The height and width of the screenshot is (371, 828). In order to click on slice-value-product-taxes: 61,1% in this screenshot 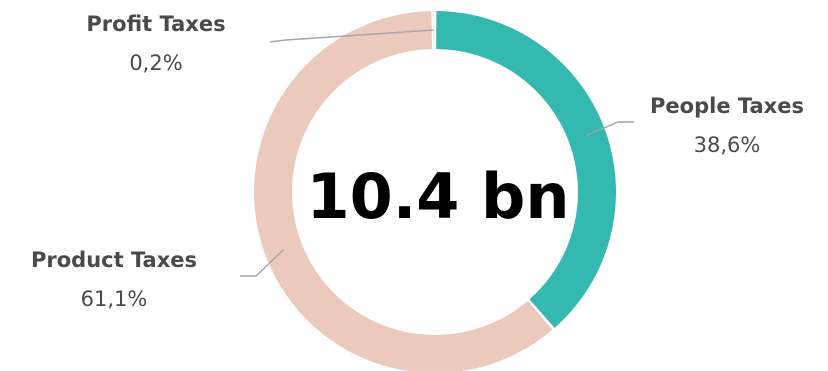, I will do `click(114, 299)`.